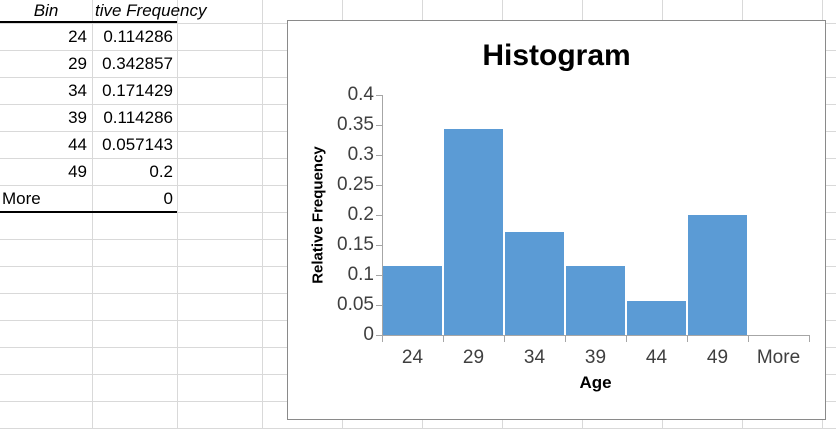  What do you see at coordinates (88, 212) in the screenshot?
I see `table-footer-rule` at bounding box center [88, 212].